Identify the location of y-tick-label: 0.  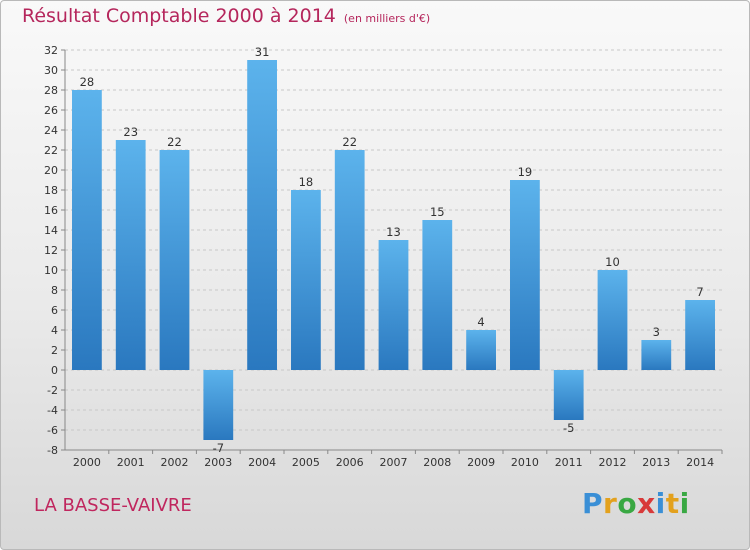
(54, 370).